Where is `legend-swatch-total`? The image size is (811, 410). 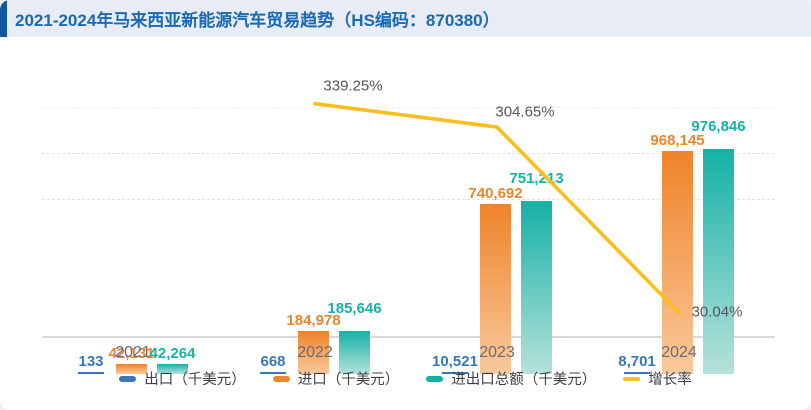 legend-swatch-total is located at coordinates (435, 378).